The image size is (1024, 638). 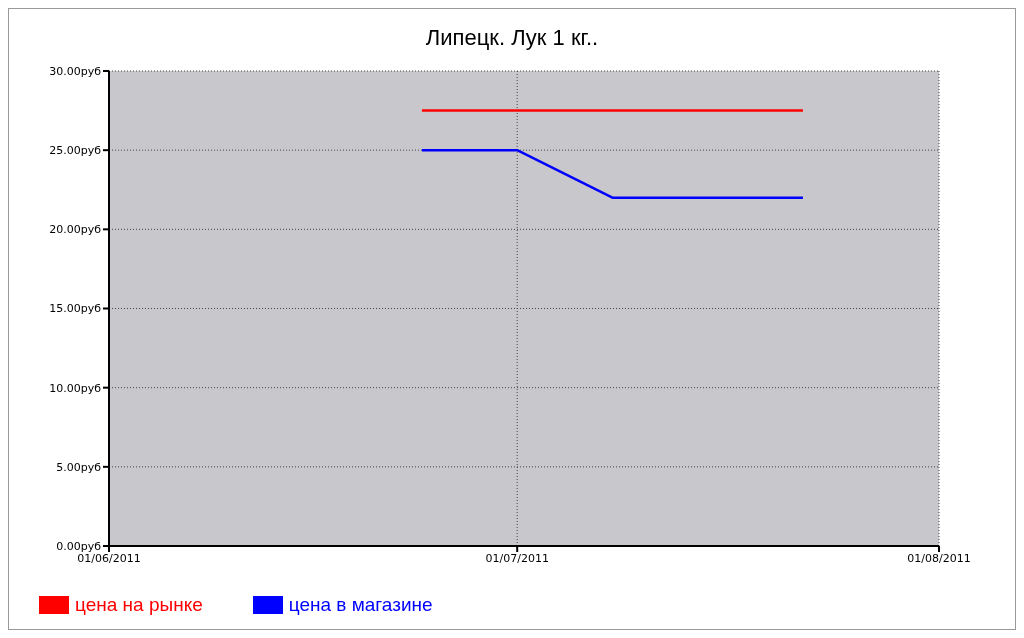 I want to click on y-tick-label: 20.00руб, so click(x=75, y=230).